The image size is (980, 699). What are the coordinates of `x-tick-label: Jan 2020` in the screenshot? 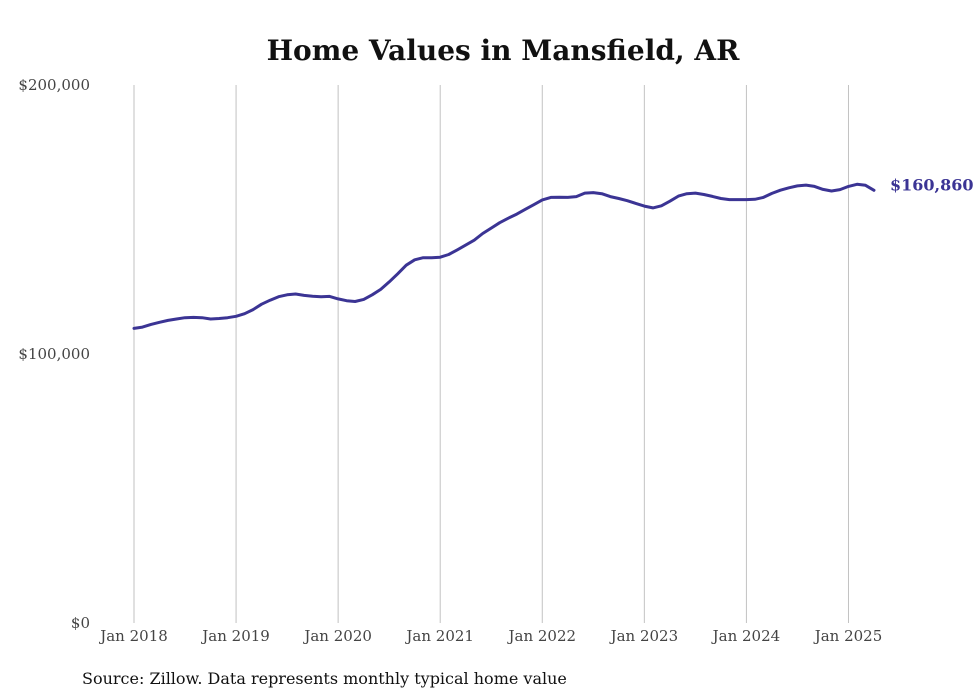 It's located at (337, 636).